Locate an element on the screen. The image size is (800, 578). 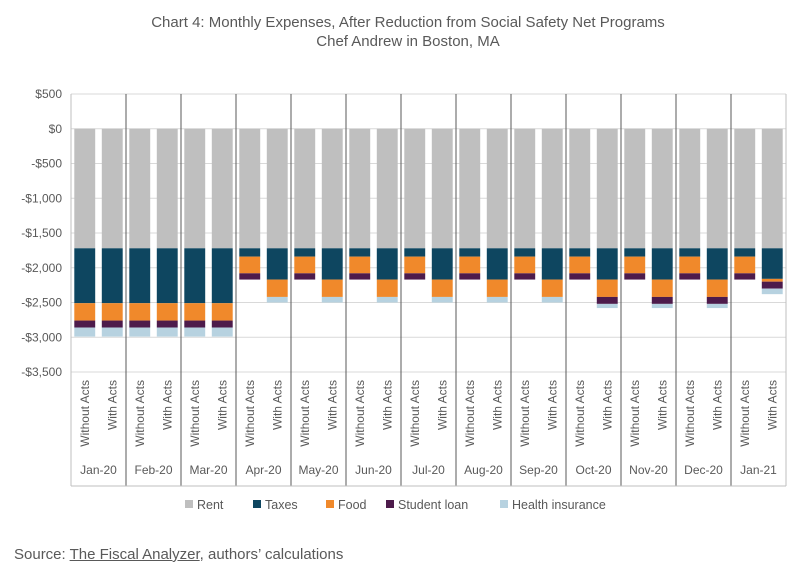
legend-label: Food is located at coordinates (352, 505).